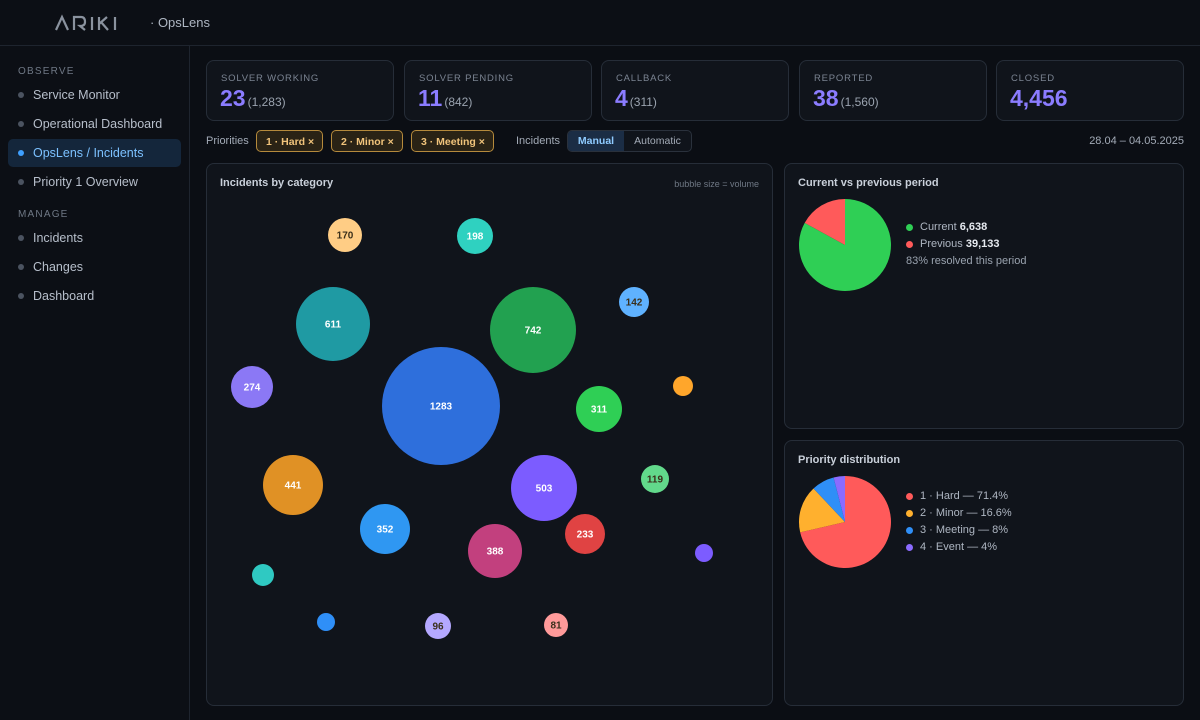 Image resolution: width=1200 pixels, height=720 pixels. Describe the element at coordinates (1136, 141) in the screenshot. I see `date-range: 28.04 – 04.05.2025` at that location.